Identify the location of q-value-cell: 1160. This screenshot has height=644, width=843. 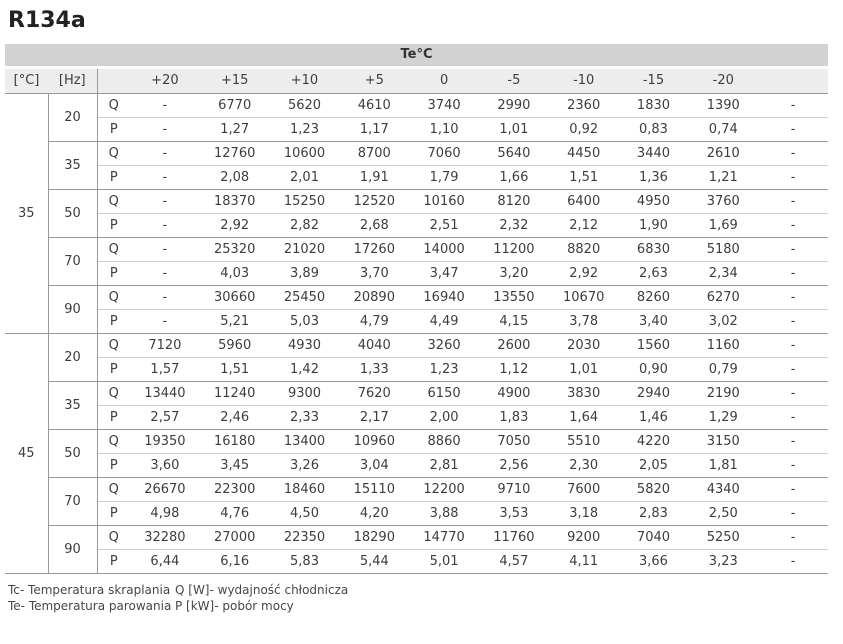
(723, 345).